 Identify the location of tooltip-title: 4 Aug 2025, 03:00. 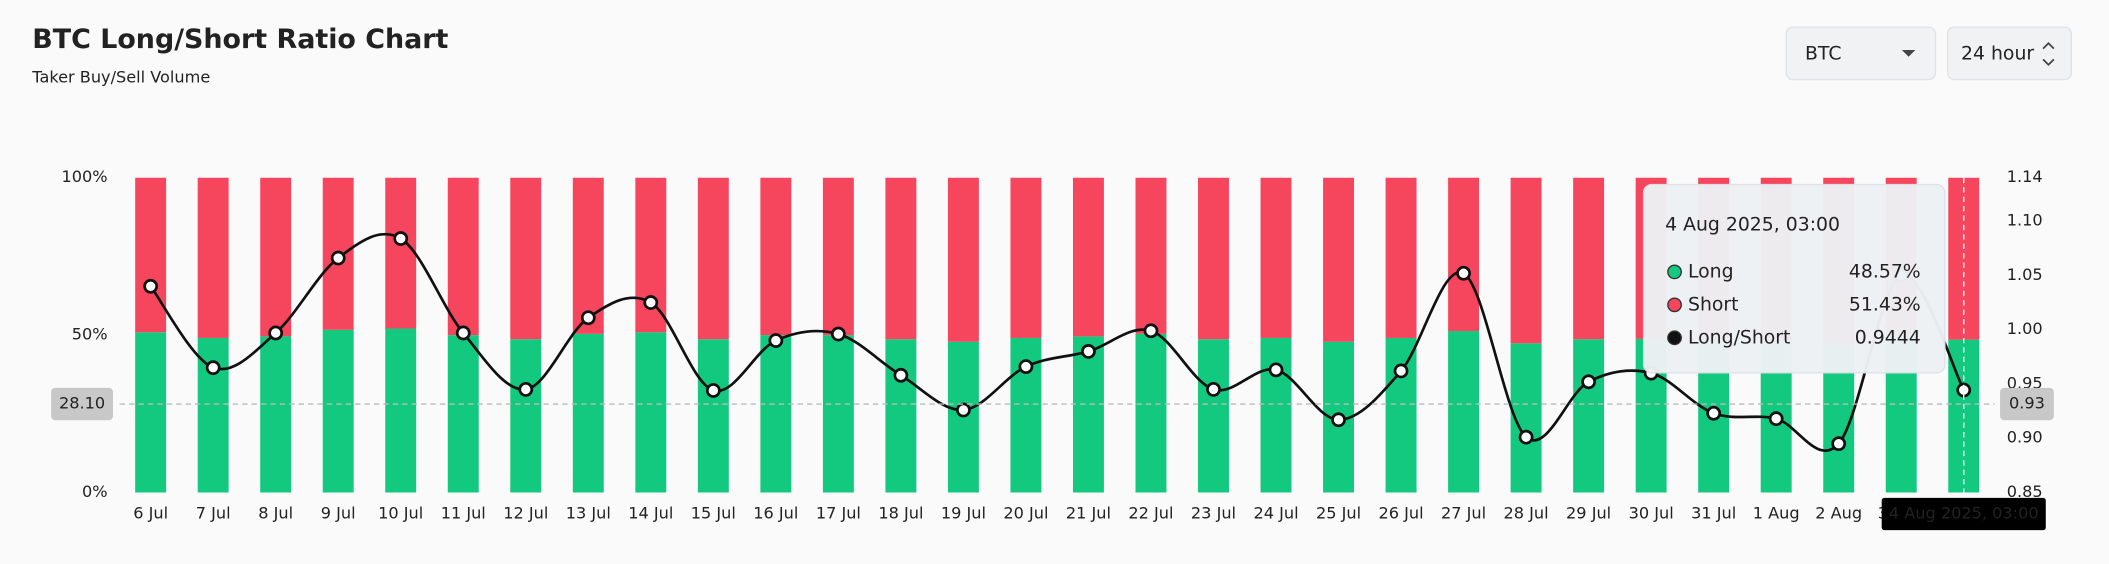
(1752, 224).